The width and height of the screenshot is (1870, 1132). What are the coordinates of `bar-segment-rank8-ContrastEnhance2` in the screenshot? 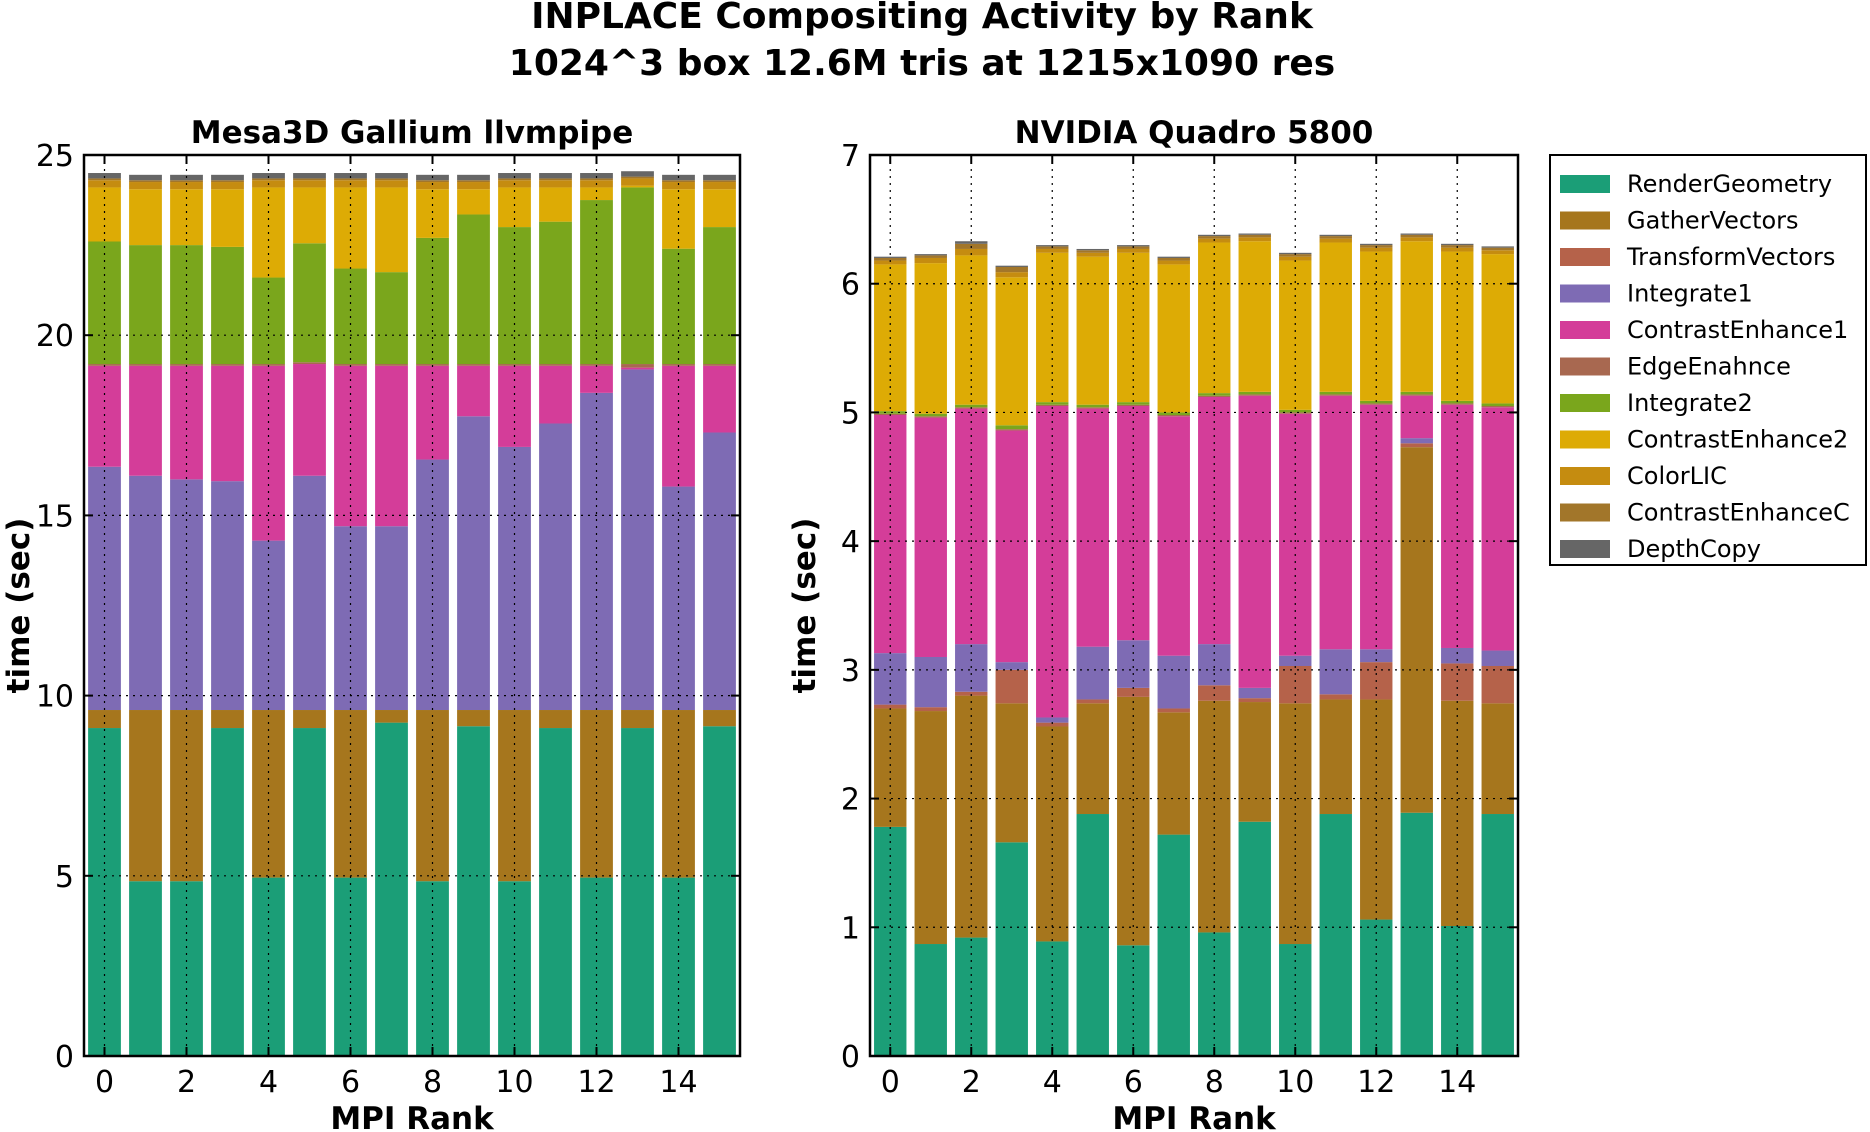 It's located at (432, 213).